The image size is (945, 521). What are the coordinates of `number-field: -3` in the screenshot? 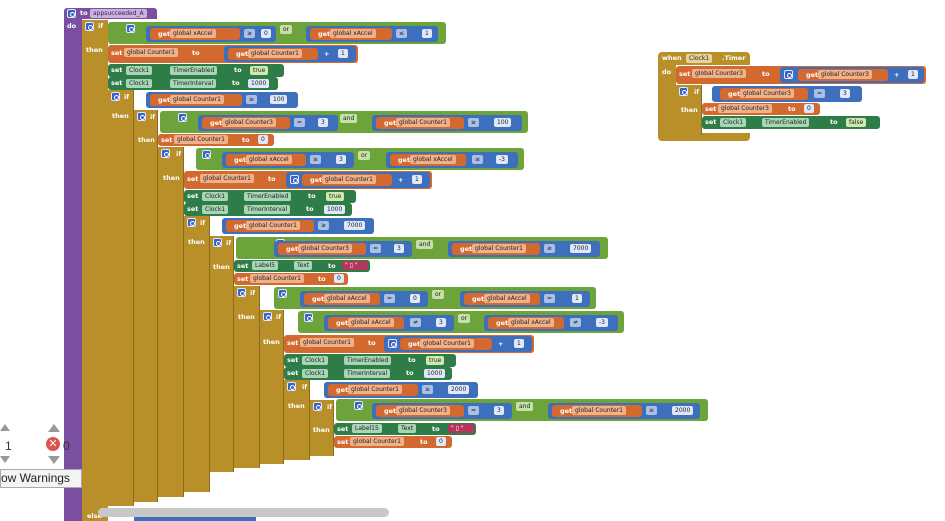 It's located at (502, 159).